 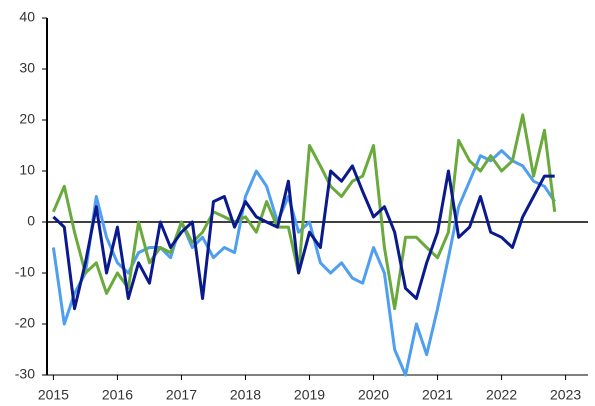 What do you see at coordinates (27, 170) in the screenshot?
I see `y-tick-label: 10` at bounding box center [27, 170].